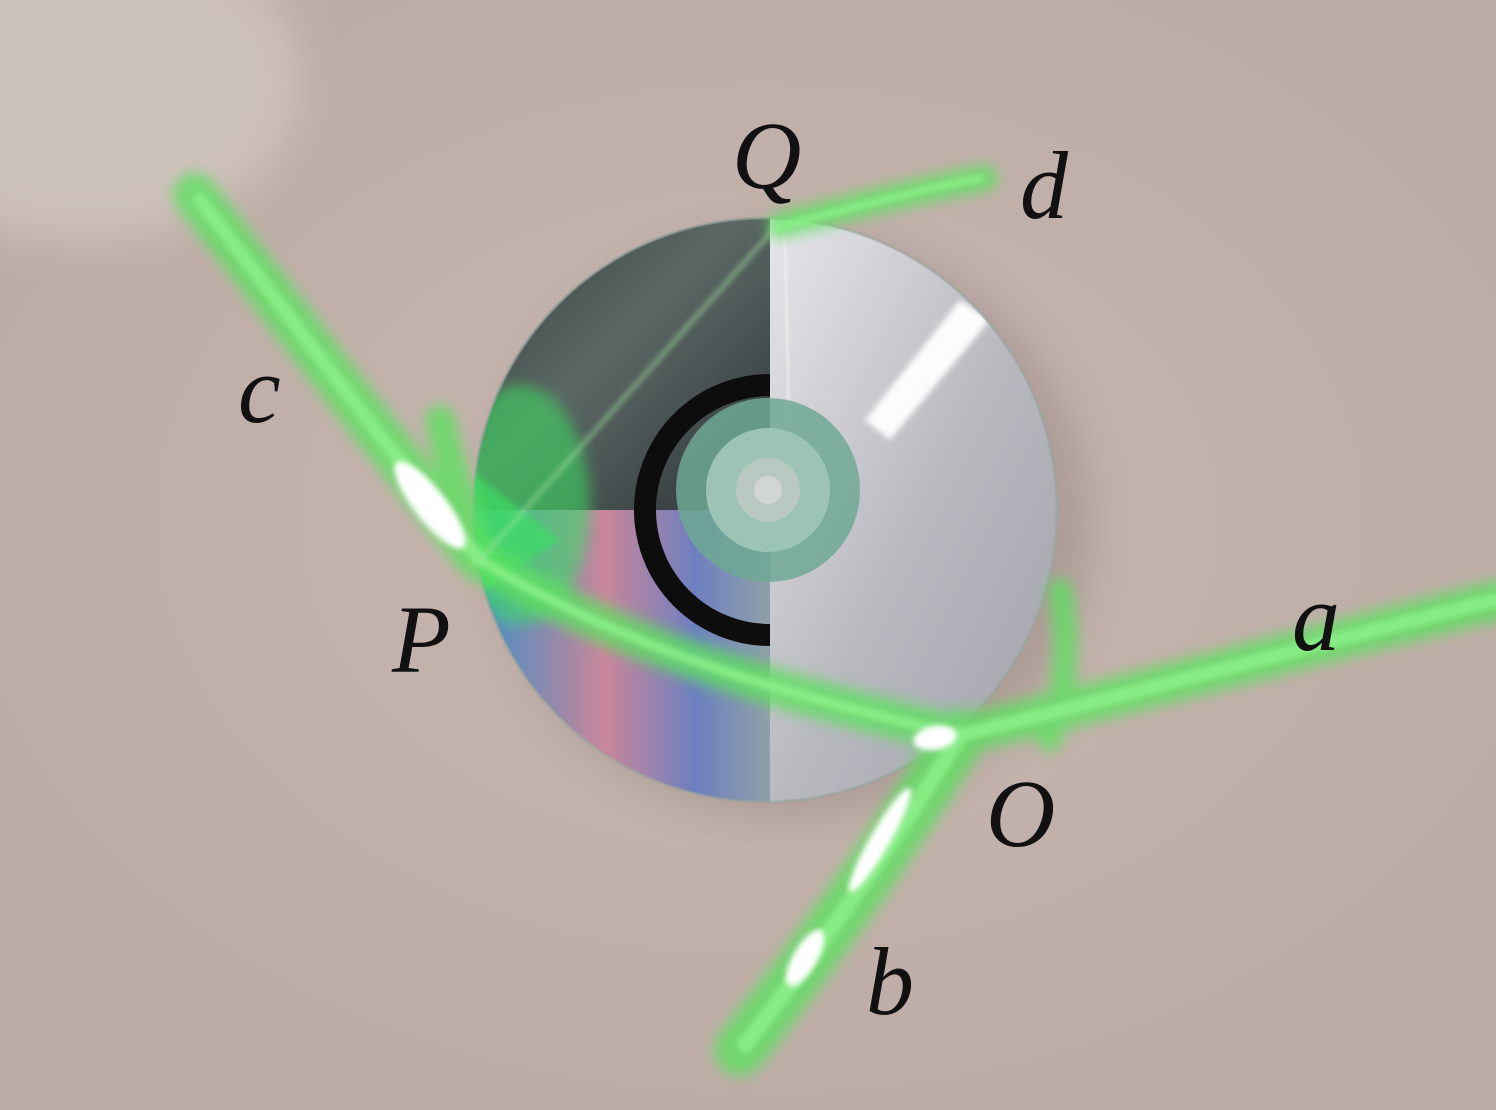 This screenshot has width=1496, height=1110. I want to click on bright-corner, so click(150, 120).